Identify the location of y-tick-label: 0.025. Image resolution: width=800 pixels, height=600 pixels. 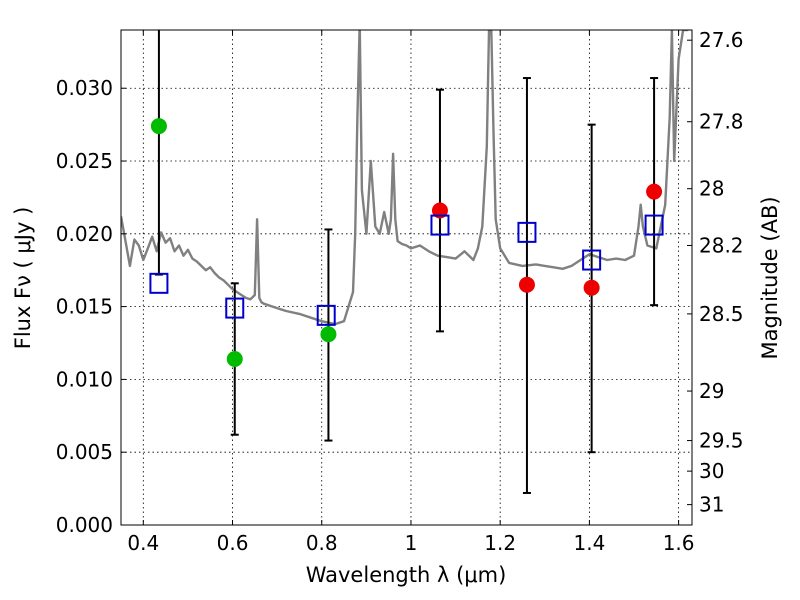
(84, 161).